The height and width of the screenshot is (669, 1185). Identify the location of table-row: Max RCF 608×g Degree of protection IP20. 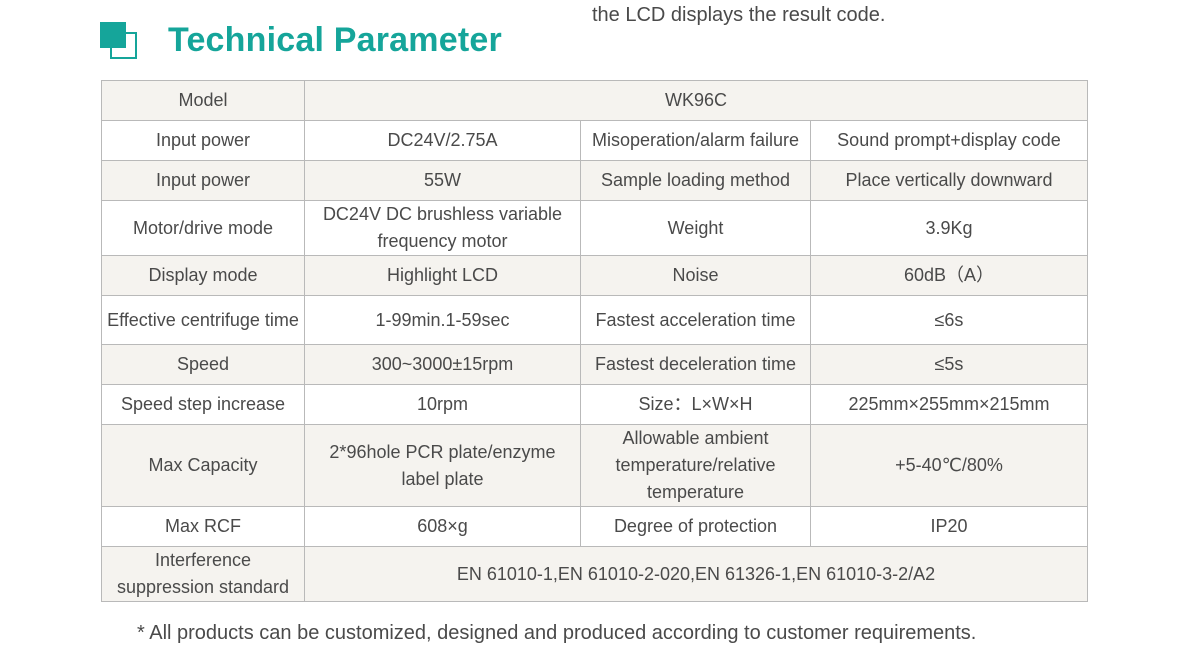
(594, 526).